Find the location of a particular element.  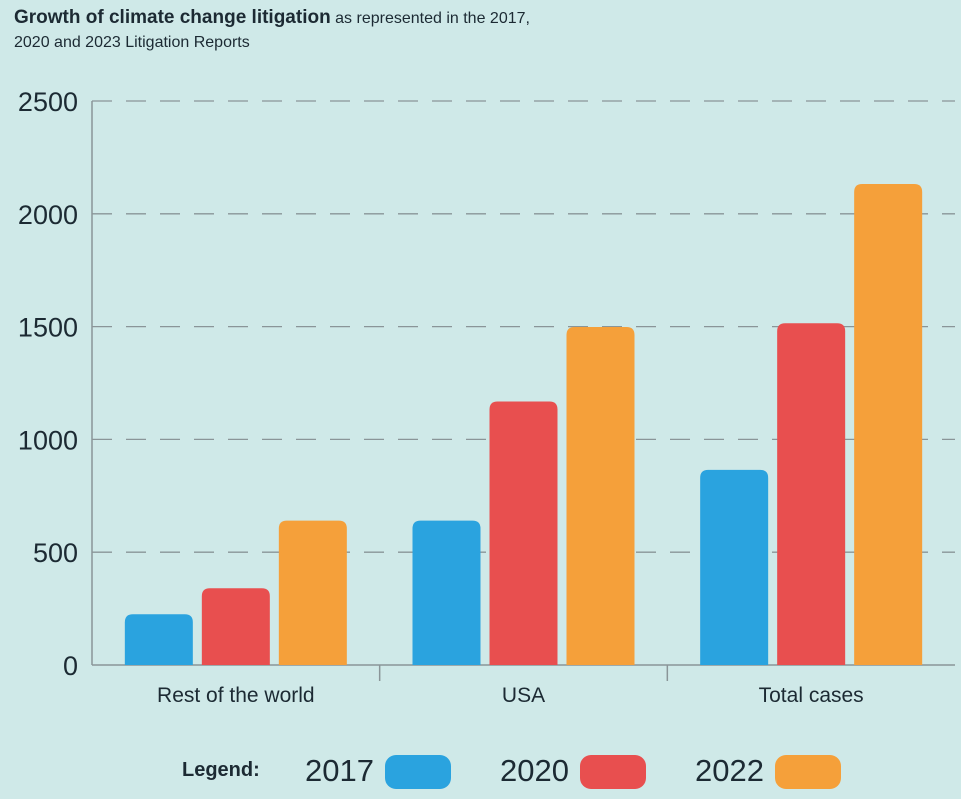

legend-swatch-2017 is located at coordinates (418, 772).